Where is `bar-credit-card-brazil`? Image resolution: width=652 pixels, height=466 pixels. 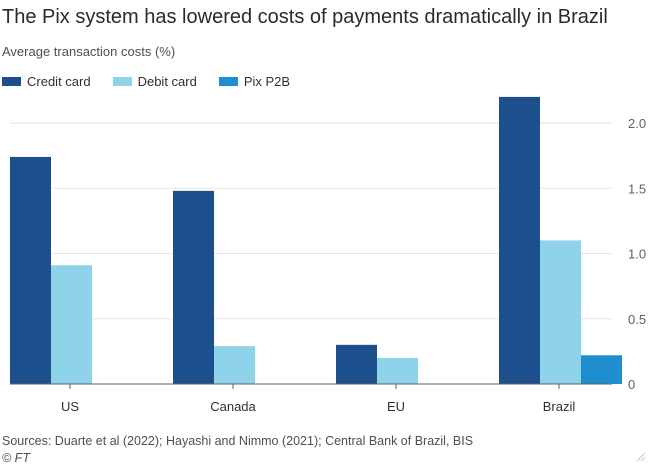 bar-credit-card-brazil is located at coordinates (519, 240).